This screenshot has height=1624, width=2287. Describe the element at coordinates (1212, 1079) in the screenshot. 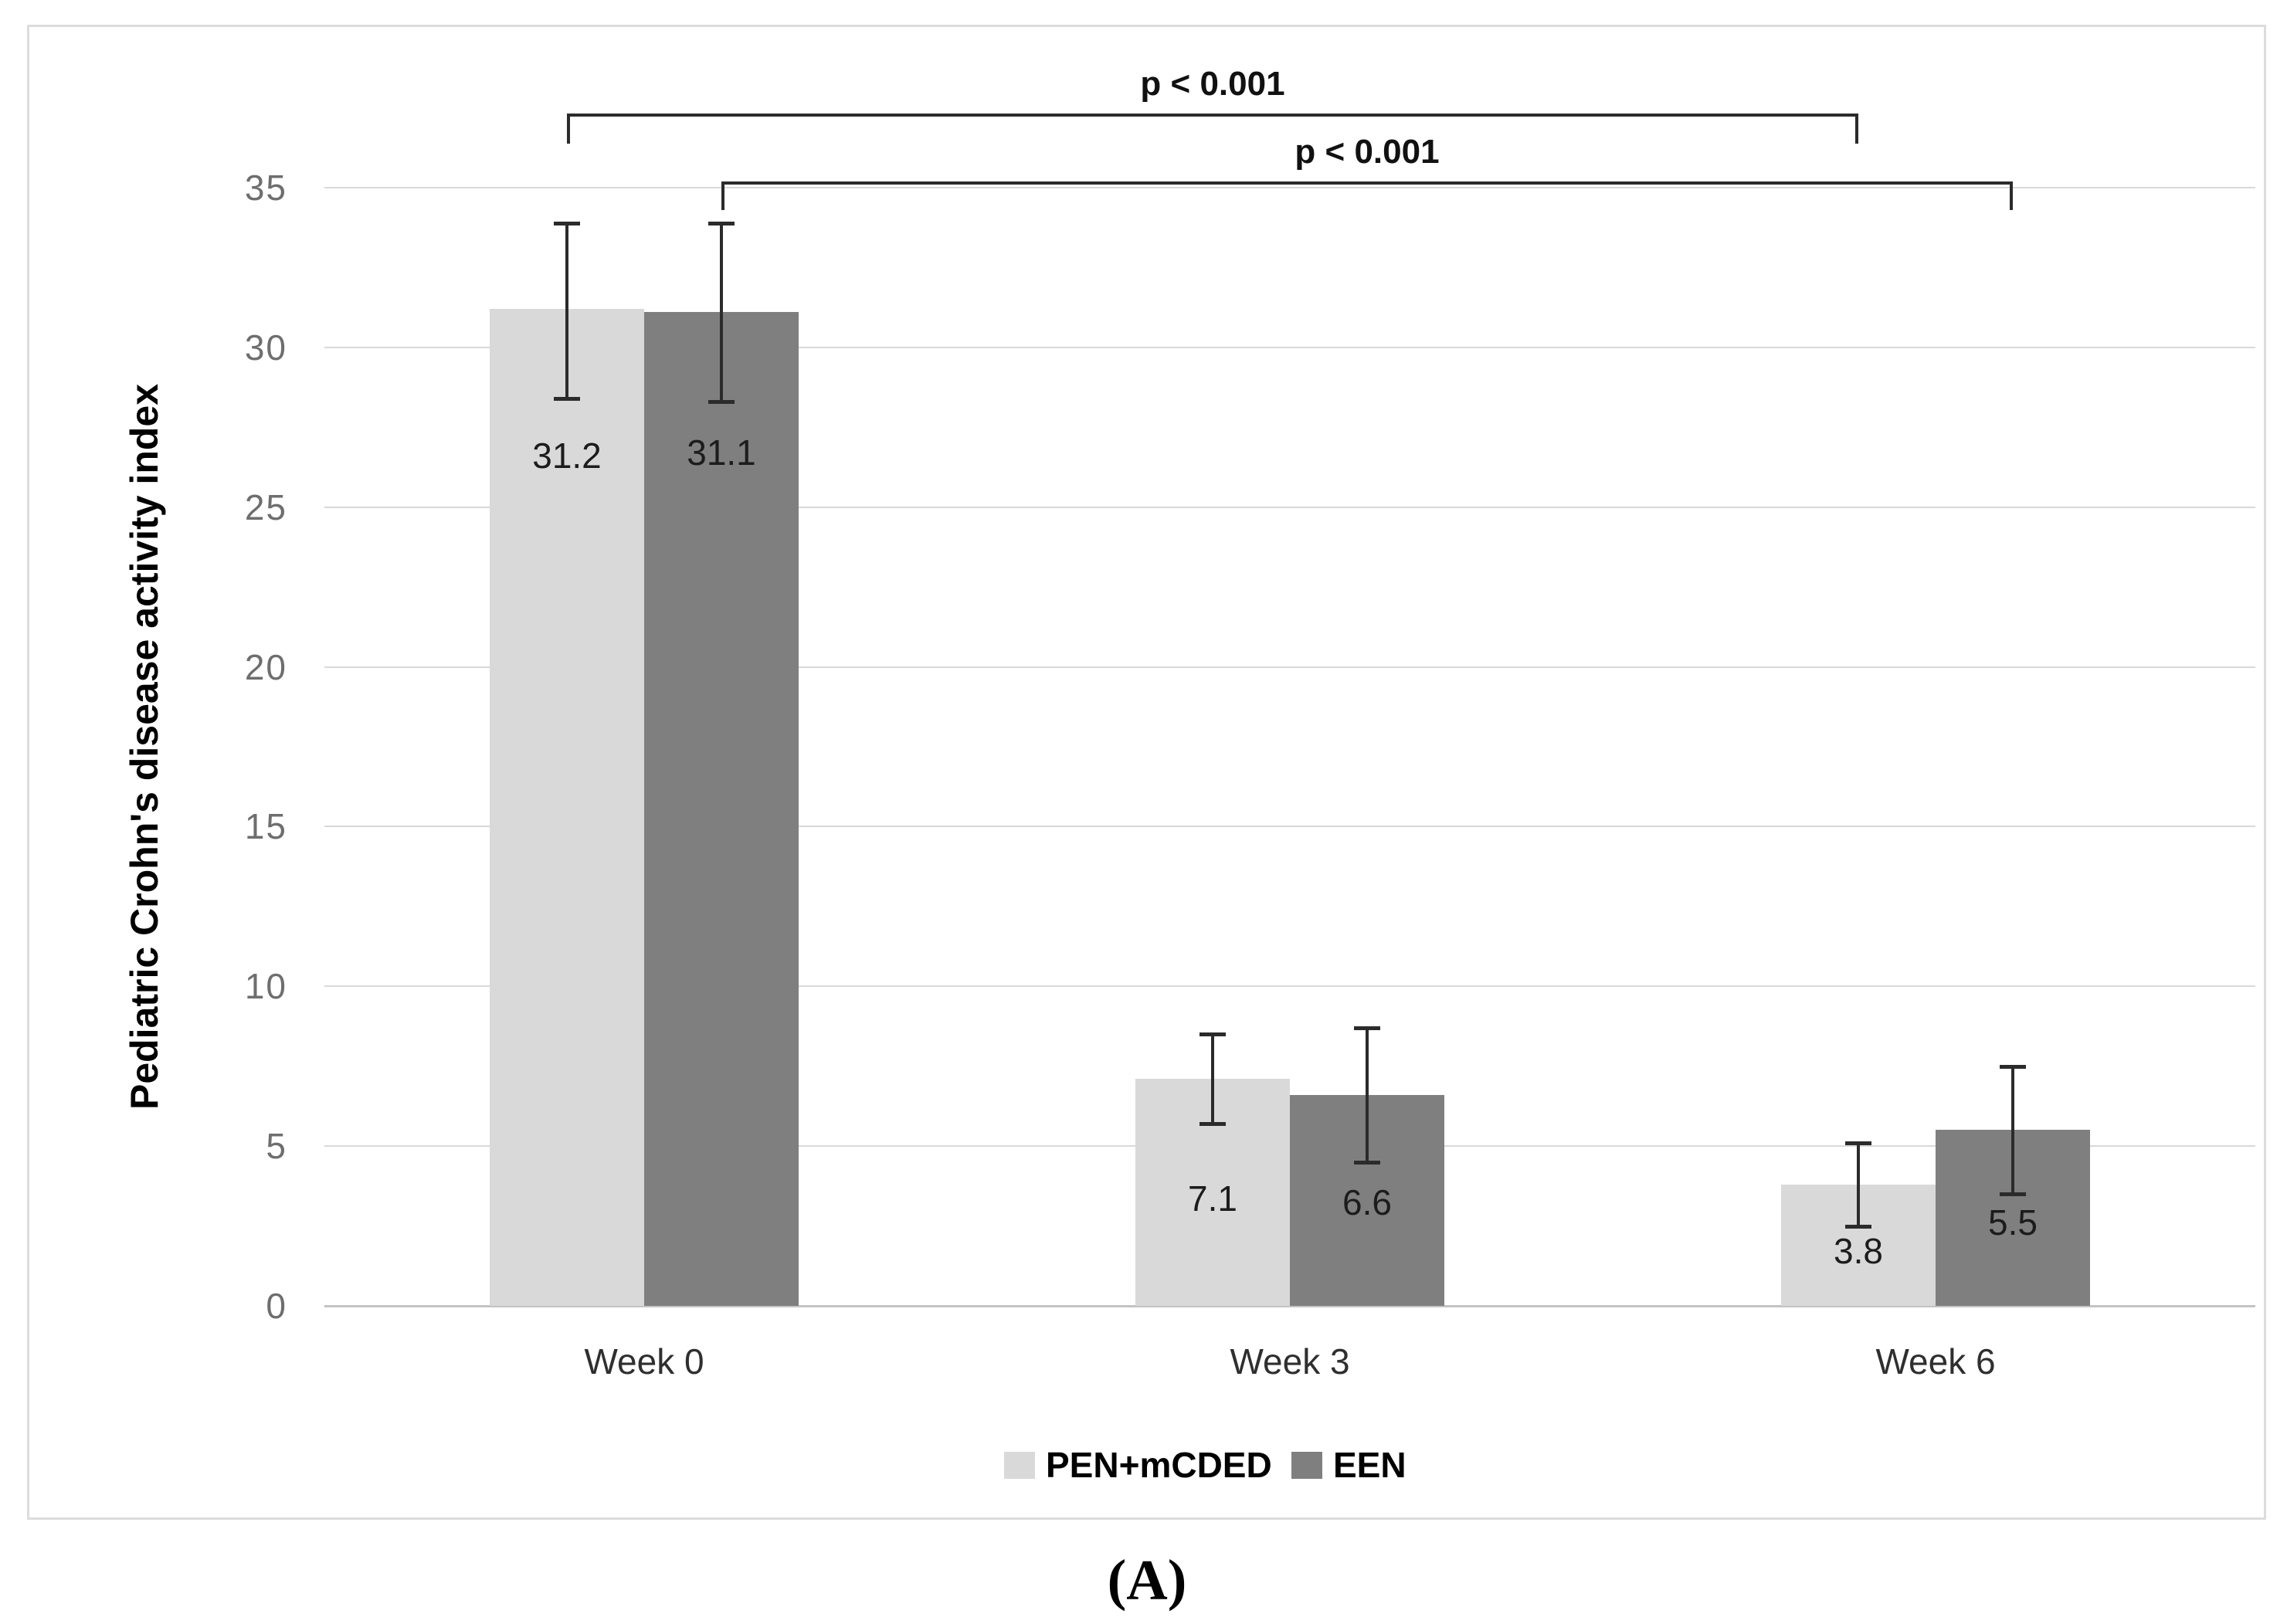

I see `error-bar-week-3-pen-mcded-line` at that location.